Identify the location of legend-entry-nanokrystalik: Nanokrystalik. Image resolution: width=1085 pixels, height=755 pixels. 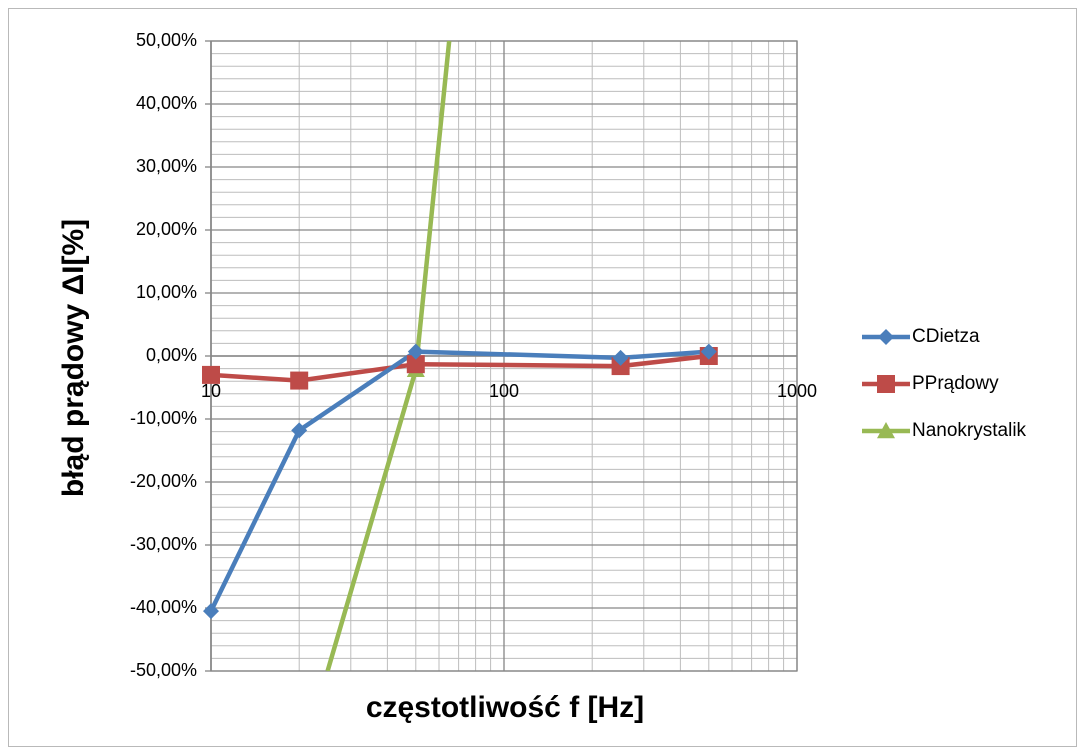
(944, 430).